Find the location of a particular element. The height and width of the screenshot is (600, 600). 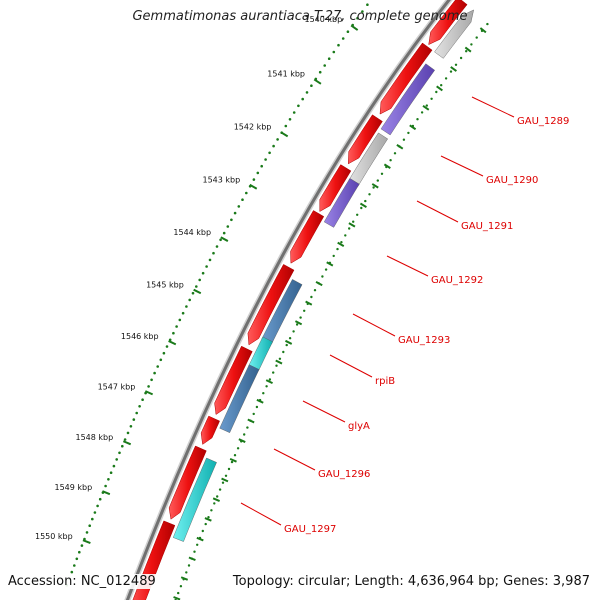

gene-label: rpiB is located at coordinates (385, 381).